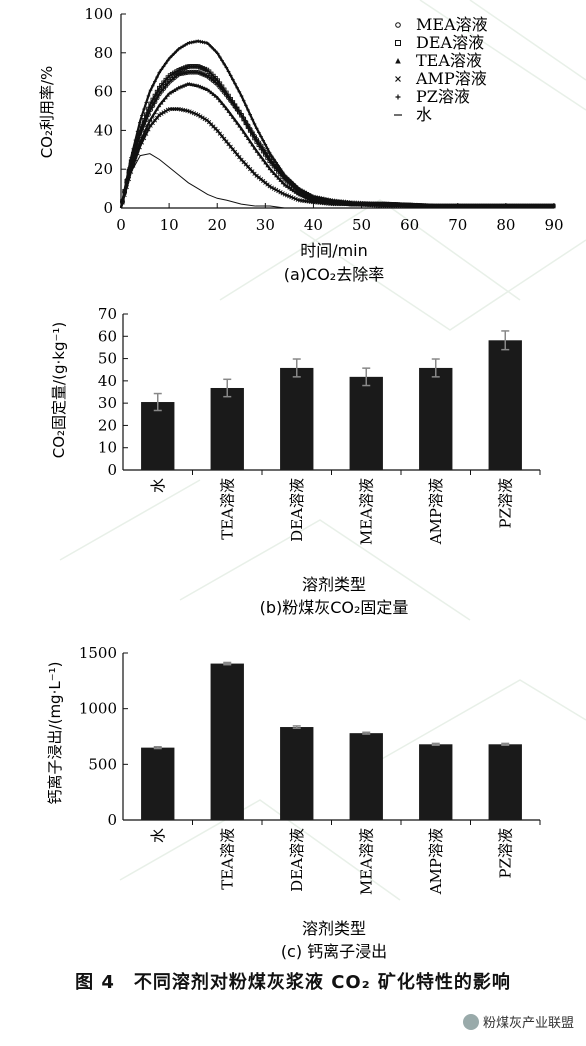 This screenshot has height=1046, width=586. I want to click on chart-c-y-tick-label: 0, so click(112, 820).